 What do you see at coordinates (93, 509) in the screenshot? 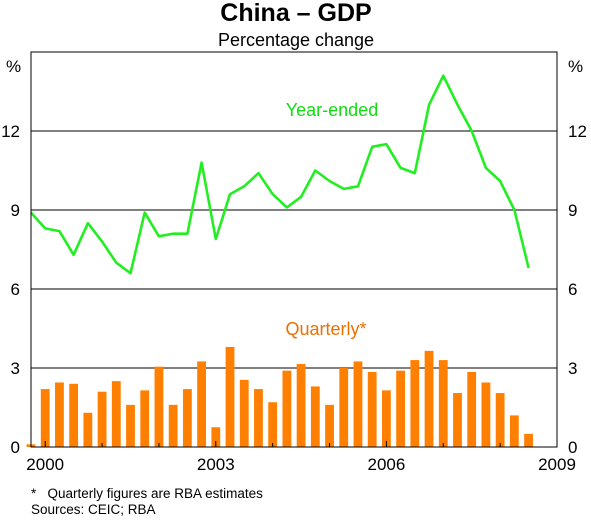
I see `footnote-sources: Sources: CEIC; RBA` at bounding box center [93, 509].